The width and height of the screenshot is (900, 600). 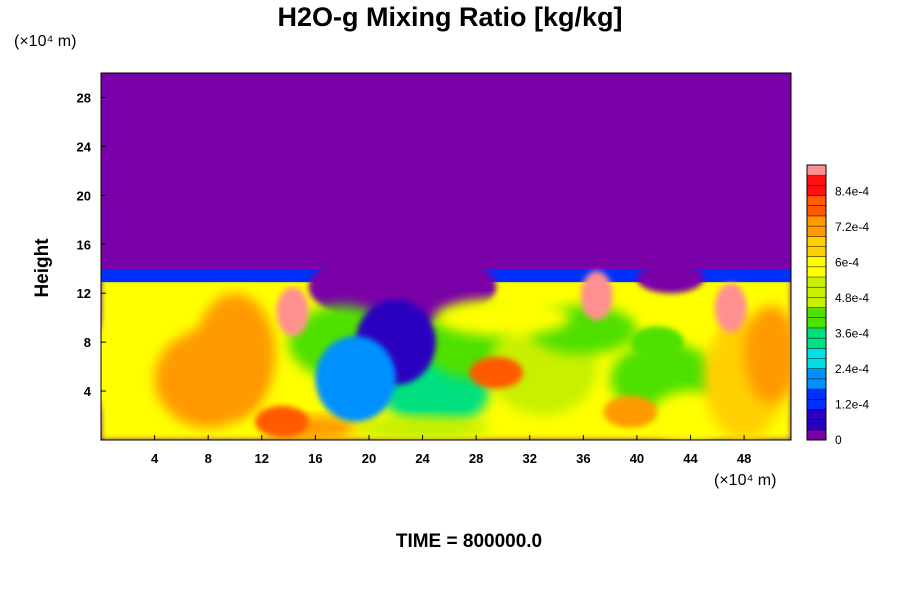 I want to click on x-tick-label: 28, so click(x=476, y=458).